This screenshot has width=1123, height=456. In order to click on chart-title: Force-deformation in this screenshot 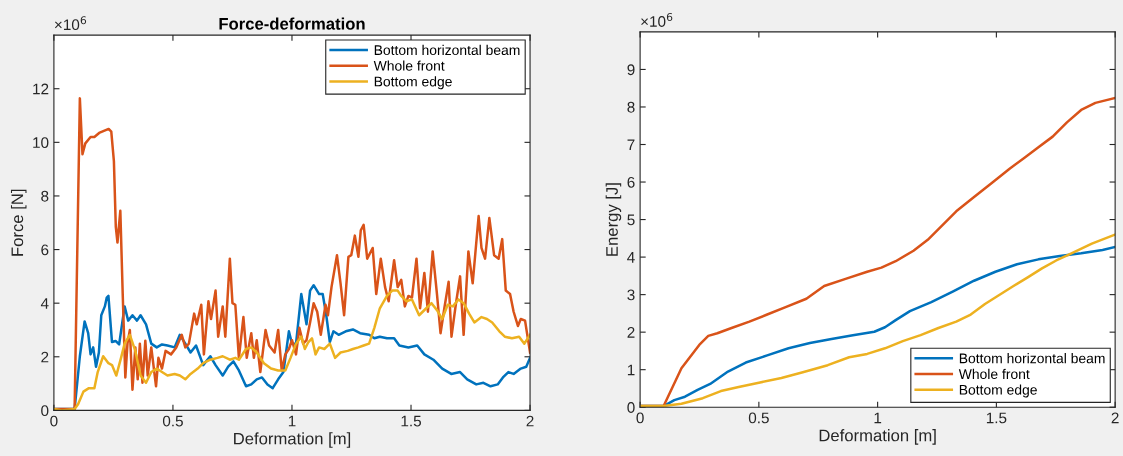, I will do `click(292, 23)`.